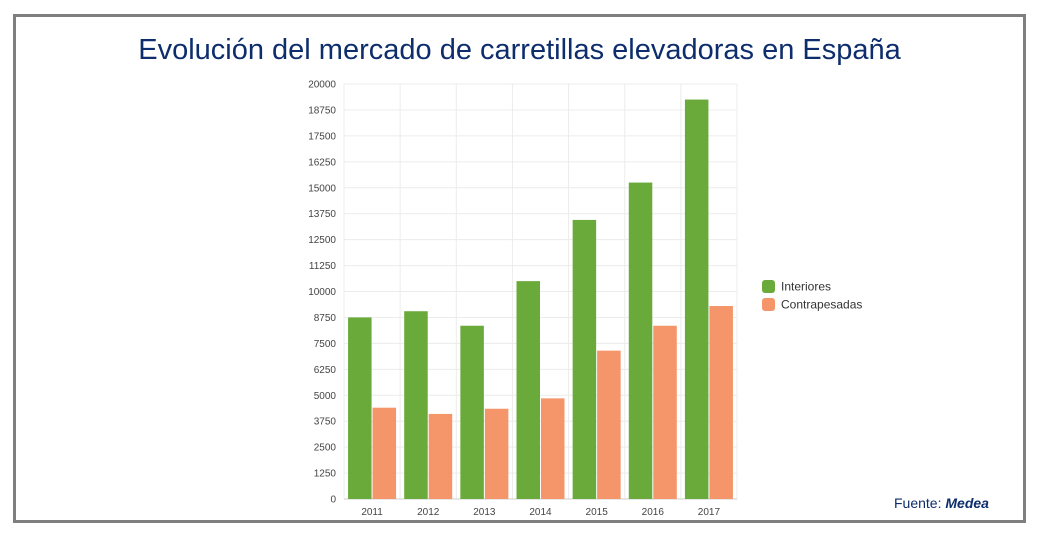 Image resolution: width=1043 pixels, height=539 pixels. What do you see at coordinates (721, 402) in the screenshot?
I see `bar-contrapesadas-2017` at bounding box center [721, 402].